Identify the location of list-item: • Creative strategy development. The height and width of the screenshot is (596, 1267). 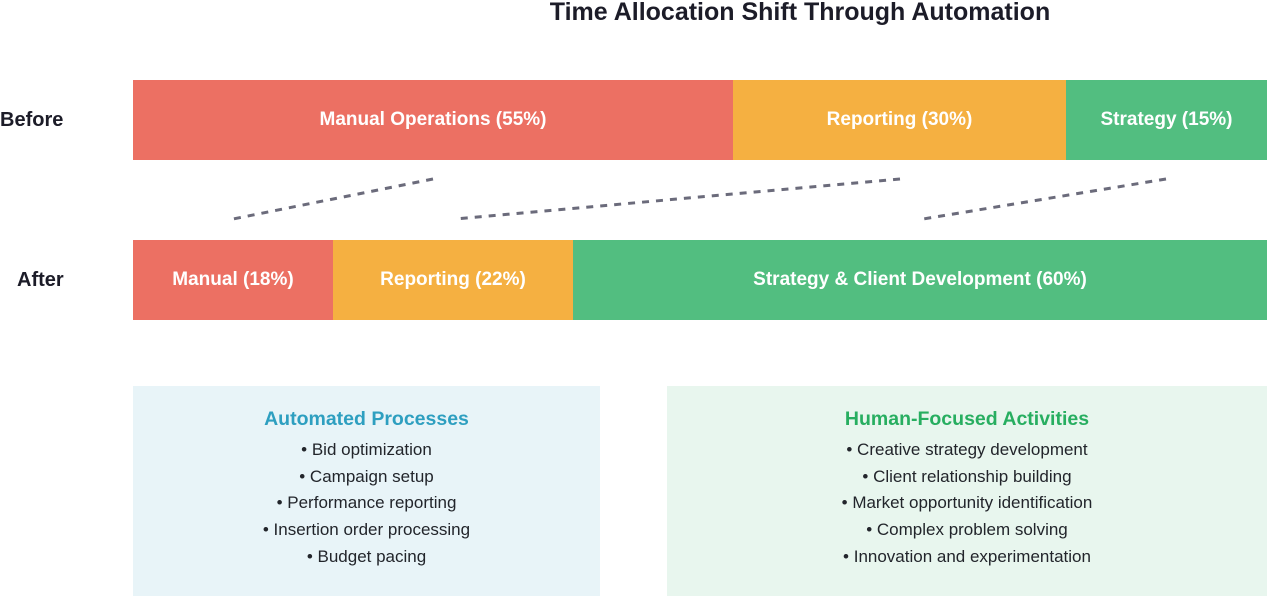
(967, 449).